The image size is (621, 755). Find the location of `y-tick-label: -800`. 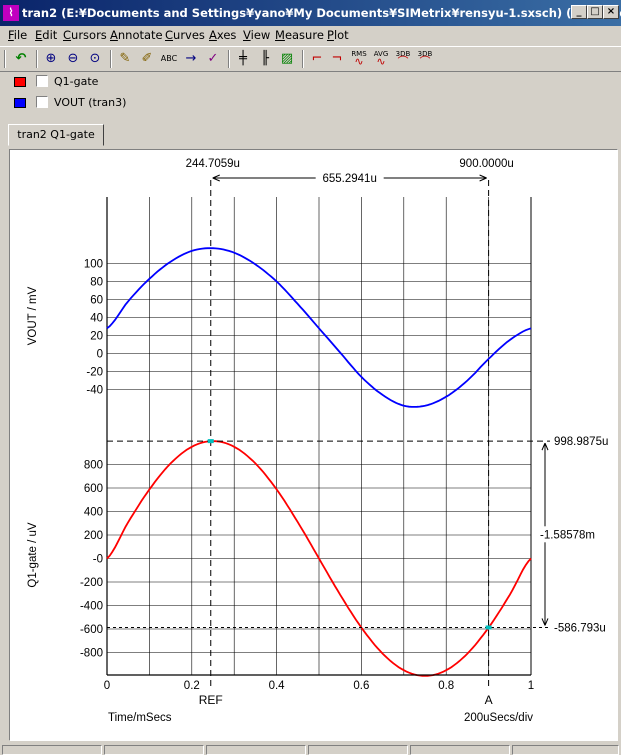

y-tick-label: -800 is located at coordinates (91, 654).